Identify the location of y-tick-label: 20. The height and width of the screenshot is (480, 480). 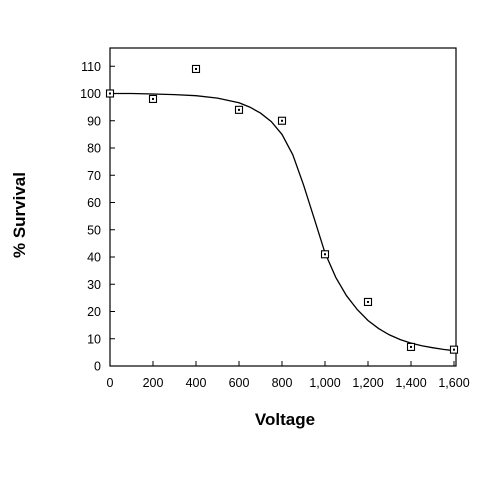
(94, 312).